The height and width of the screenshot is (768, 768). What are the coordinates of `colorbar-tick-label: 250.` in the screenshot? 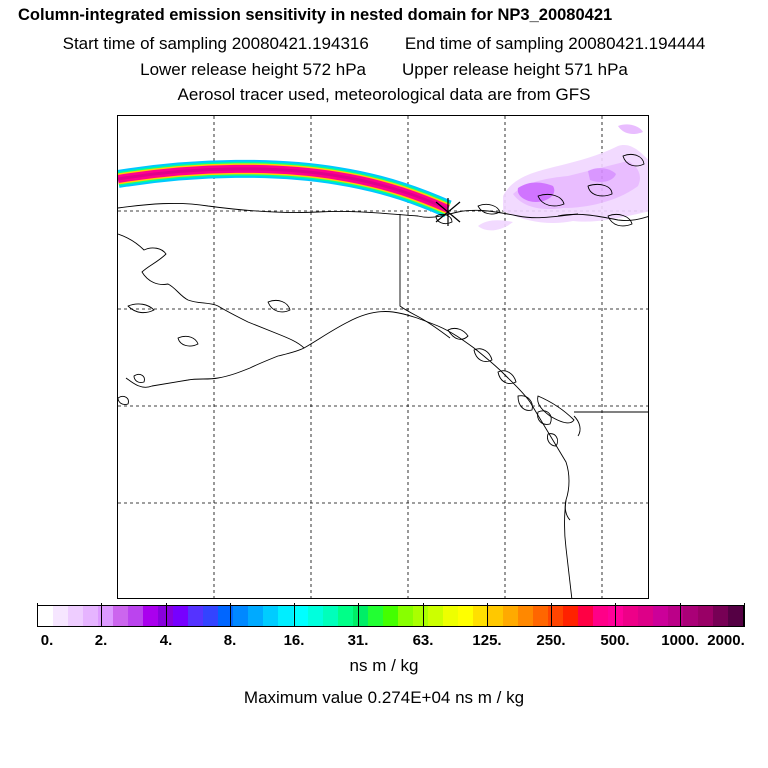 It's located at (551, 640).